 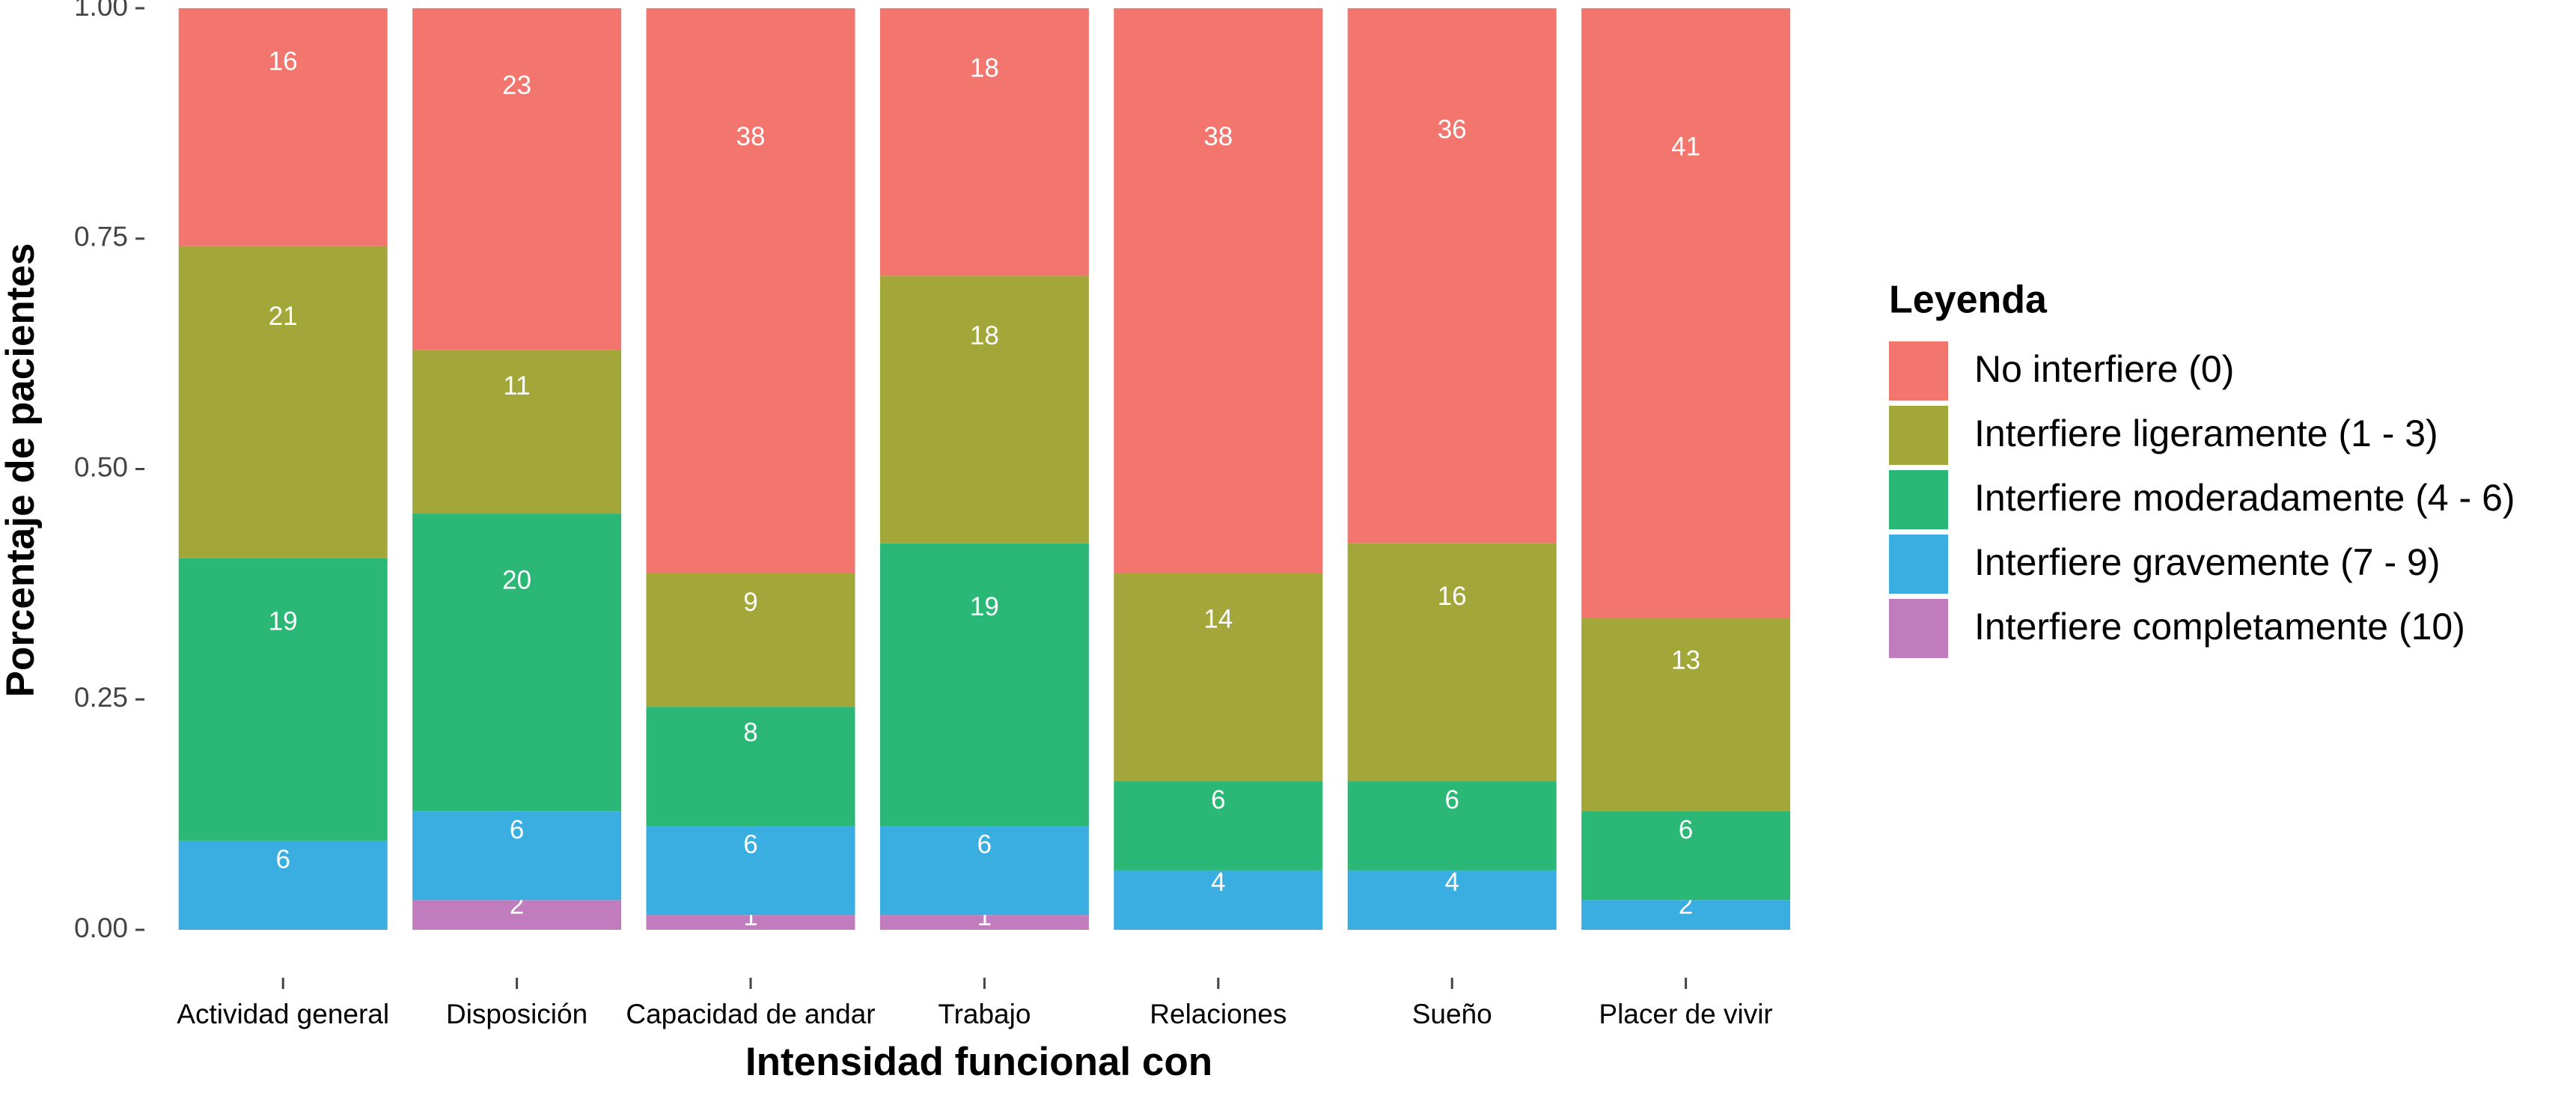 I want to click on y-tick-label: 0.75, so click(x=101, y=237).